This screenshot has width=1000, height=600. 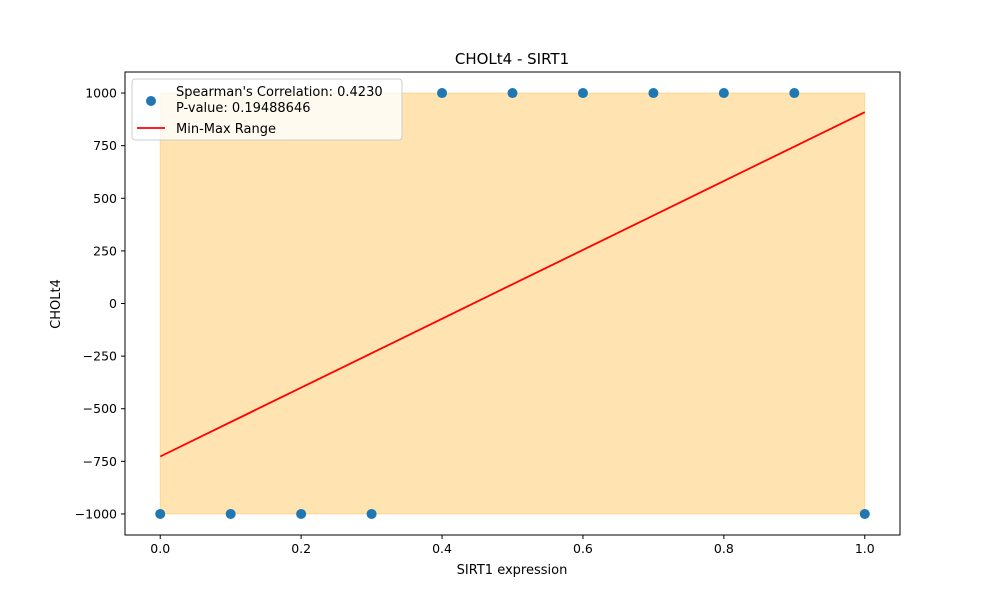 I want to click on y-tick-label: −500, so click(x=100, y=408).